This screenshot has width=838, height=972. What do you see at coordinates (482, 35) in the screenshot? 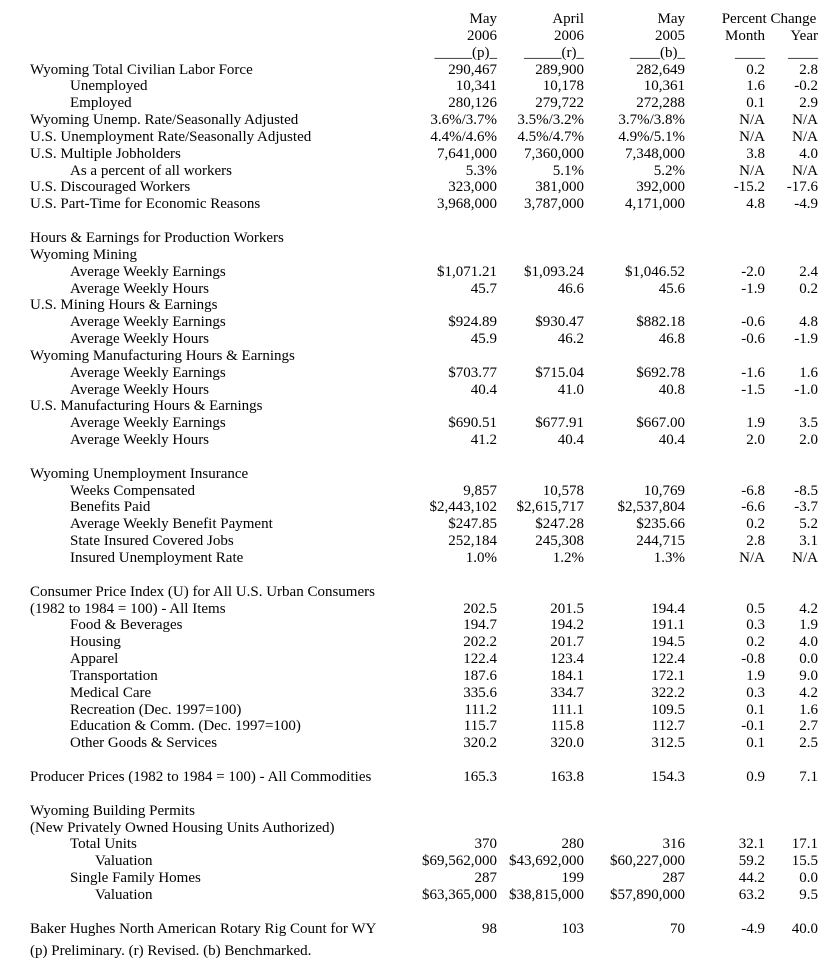
I see `col-header-may-2006-year: 2006` at bounding box center [482, 35].